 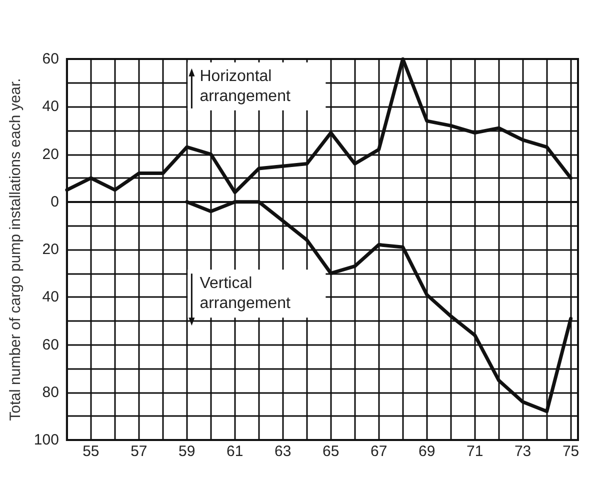 What do you see at coordinates (331, 451) in the screenshot?
I see `x-tick-label: 65` at bounding box center [331, 451].